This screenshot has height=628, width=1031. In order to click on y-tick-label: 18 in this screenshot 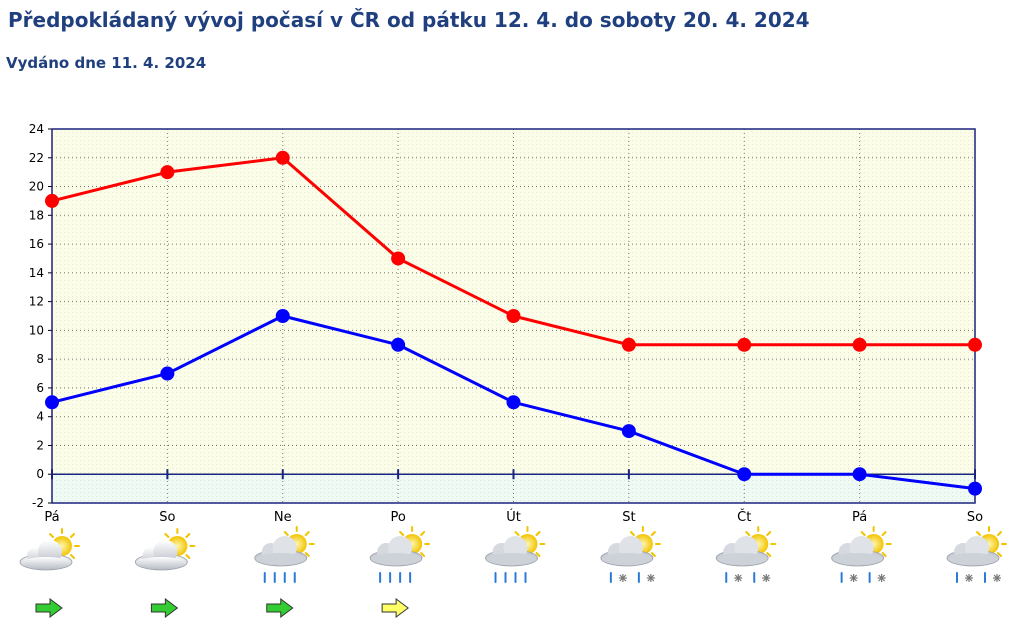, I will do `click(36, 215)`.